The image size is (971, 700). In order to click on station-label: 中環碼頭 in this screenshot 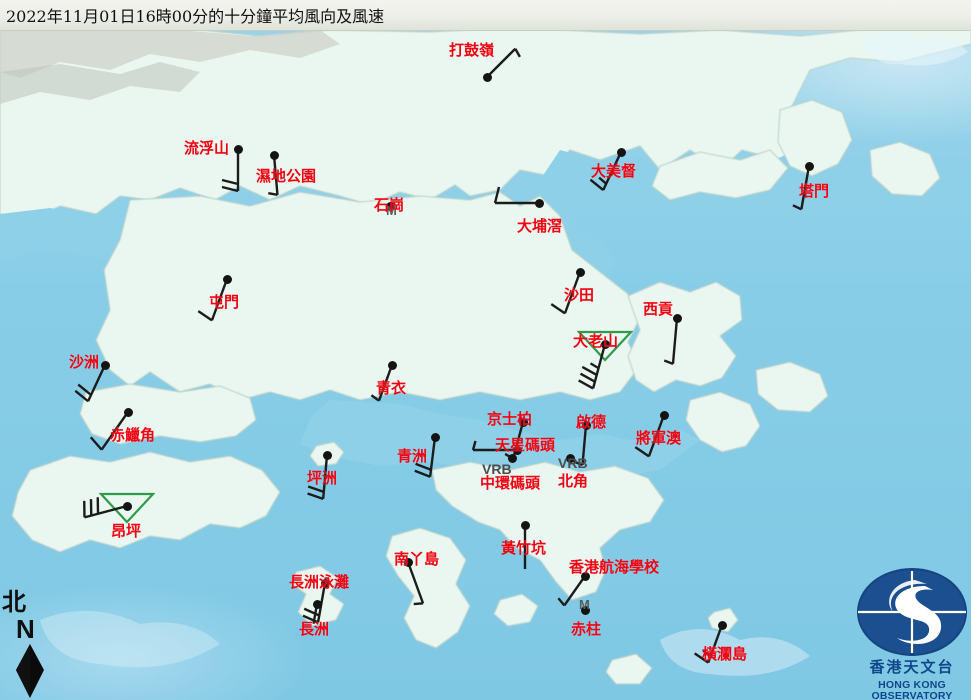, I will do `click(510, 483)`.